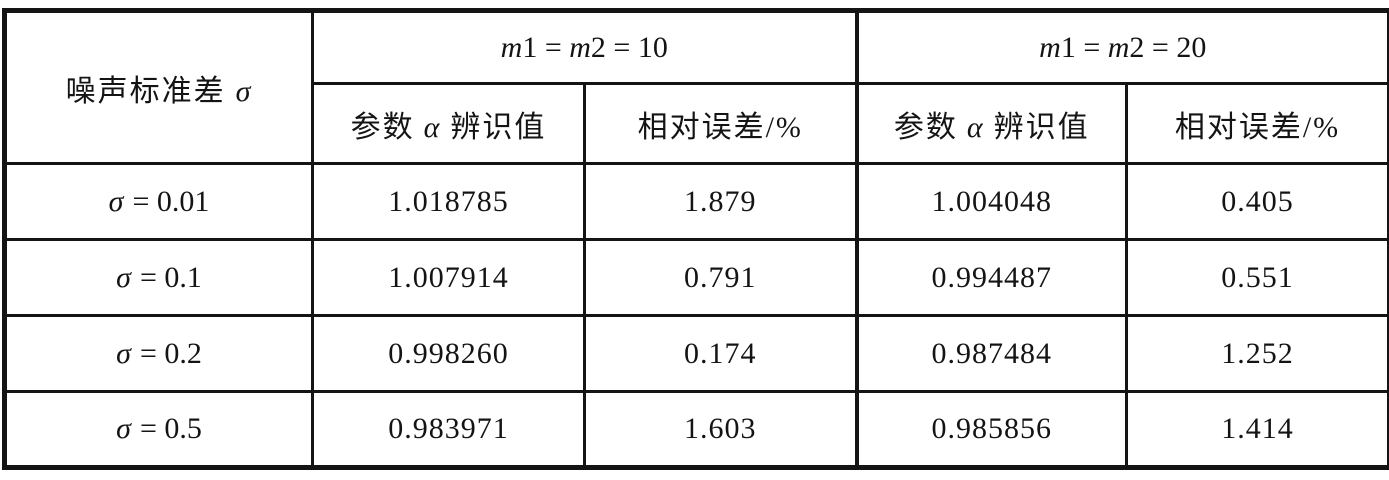 The image size is (1389, 480). What do you see at coordinates (170, 353) in the screenshot?
I see `row-label-value: = 0.2` at bounding box center [170, 353].